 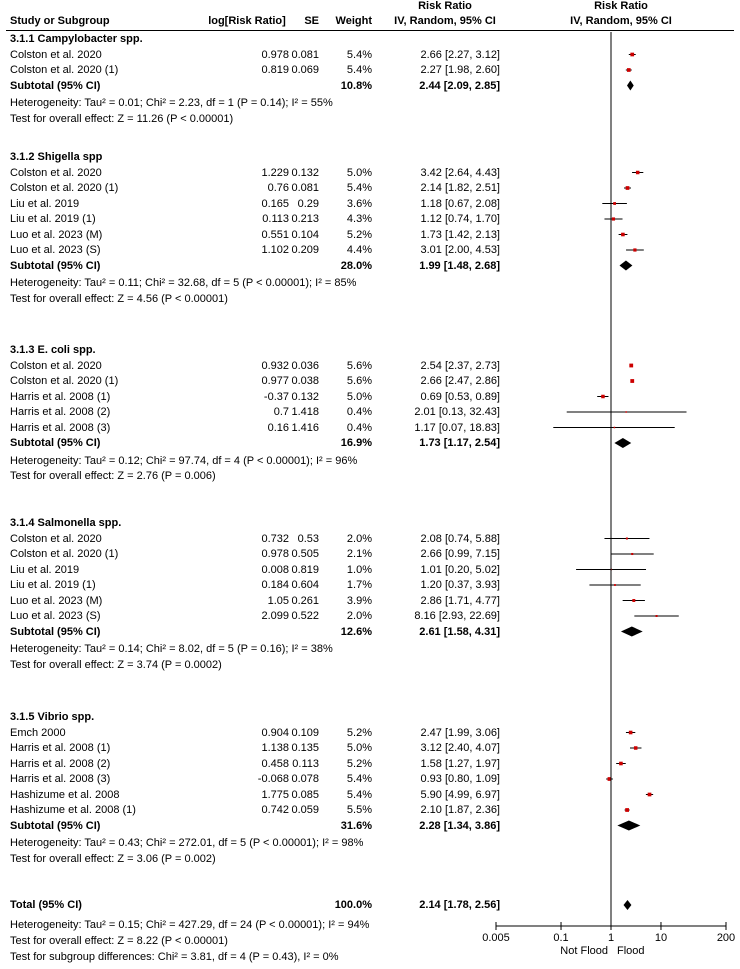 What do you see at coordinates (305, 779) in the screenshot?
I see `study-se: 0.078` at bounding box center [305, 779].